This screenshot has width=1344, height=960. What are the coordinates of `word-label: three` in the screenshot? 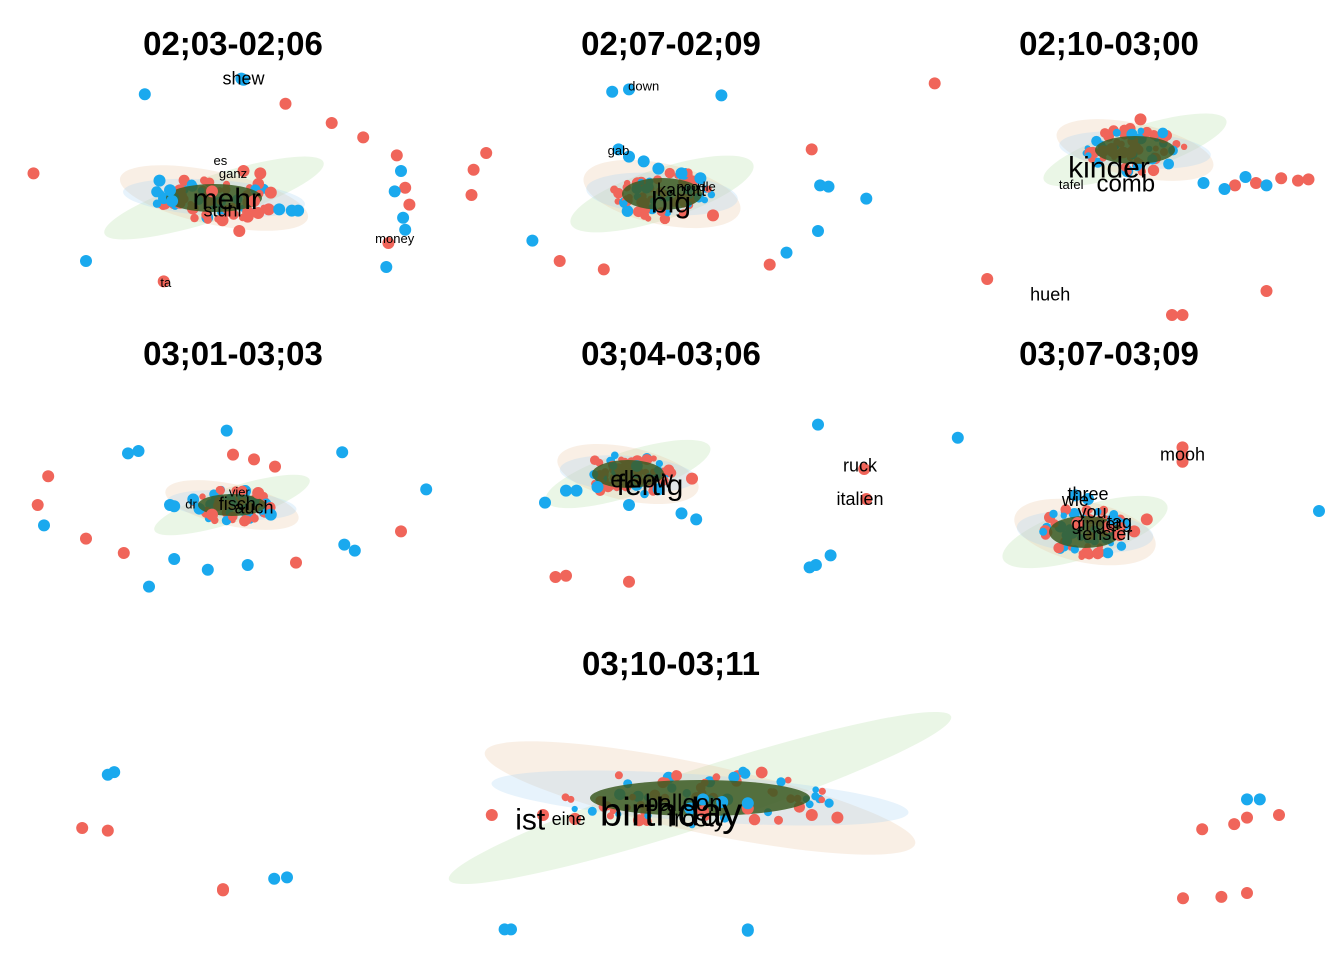 It's located at (1087, 494).